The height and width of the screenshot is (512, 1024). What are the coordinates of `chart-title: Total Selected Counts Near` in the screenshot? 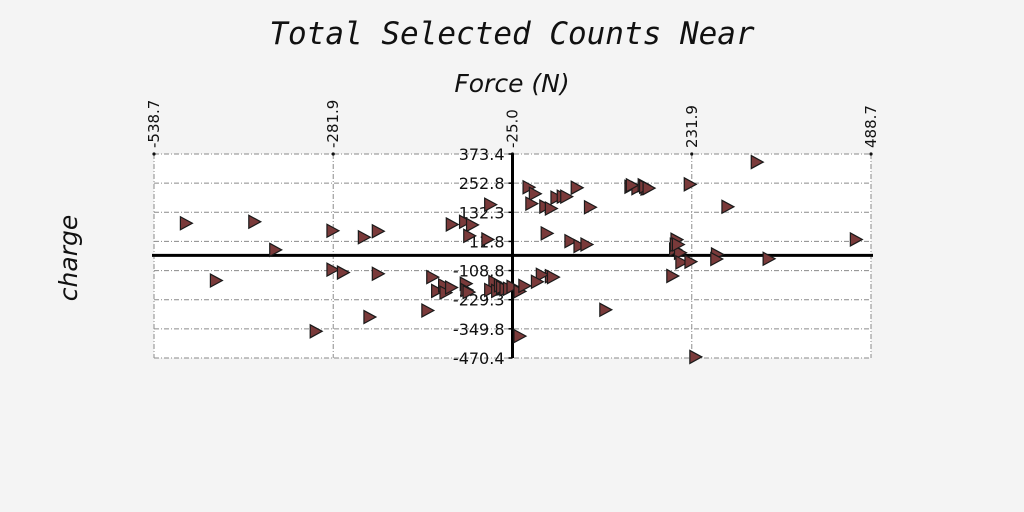 It's located at (512, 34).